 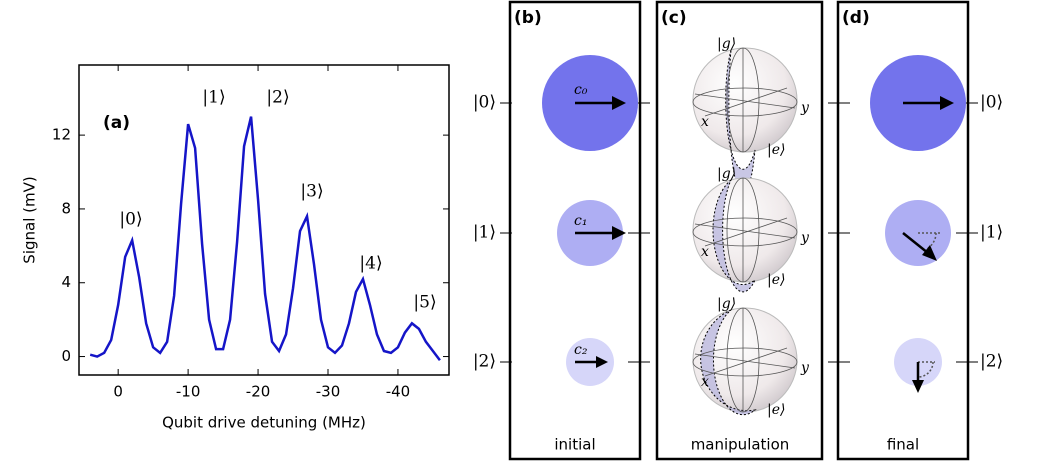 I want to click on y-axis-label: Signal (mV), so click(x=30, y=219).